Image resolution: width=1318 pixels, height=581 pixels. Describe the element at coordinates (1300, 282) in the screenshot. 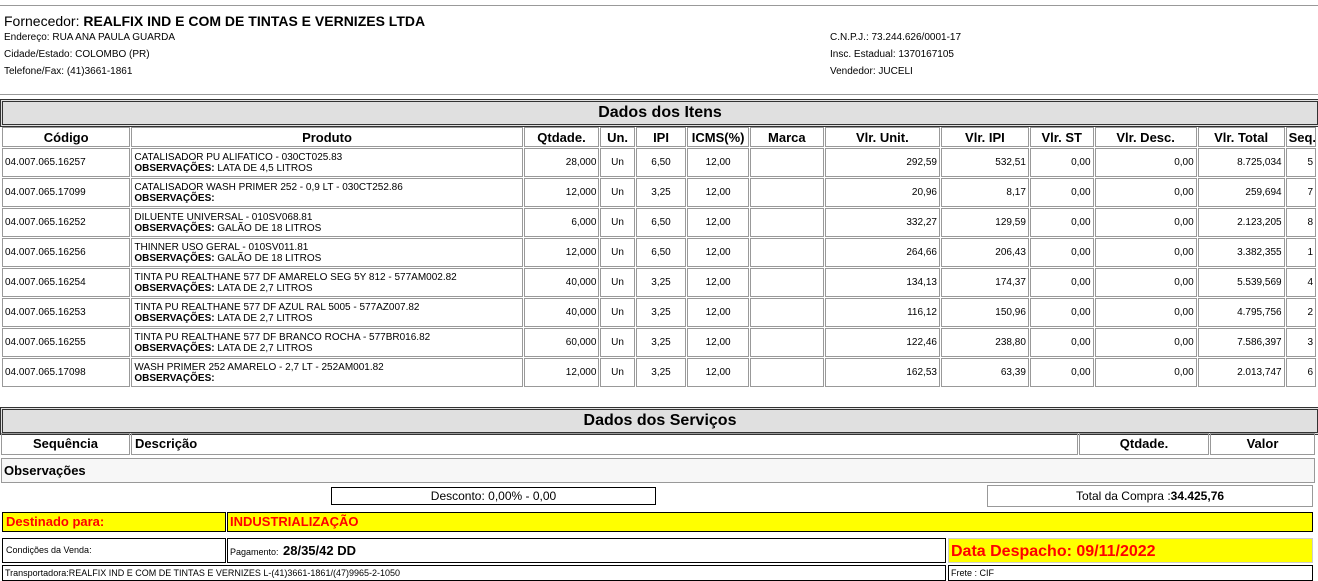

I see `cell-seq: 4` at that location.